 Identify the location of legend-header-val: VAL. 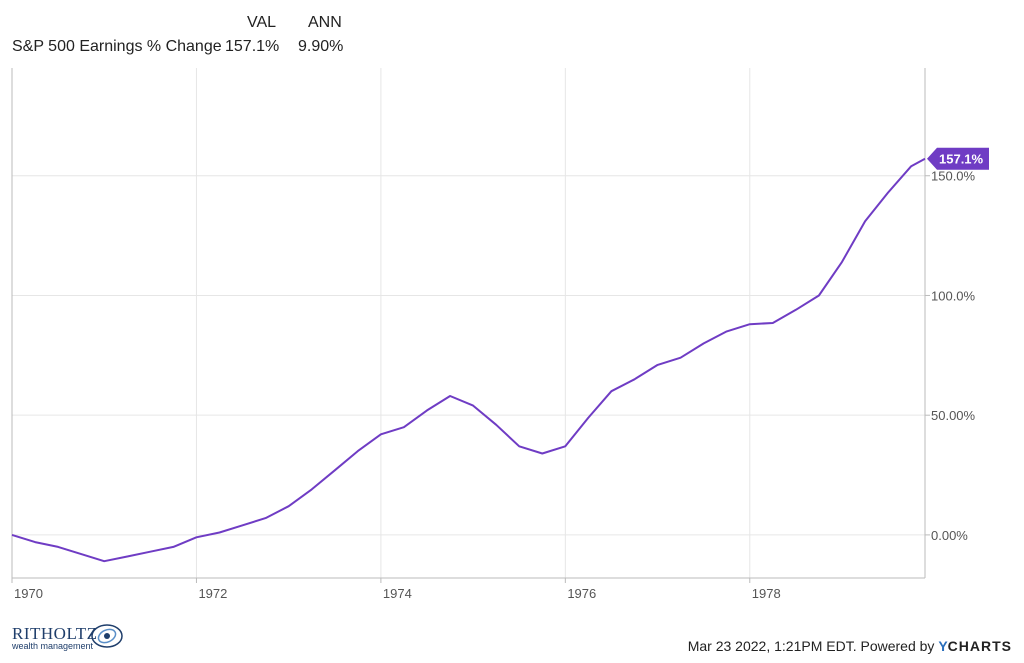
(262, 22).